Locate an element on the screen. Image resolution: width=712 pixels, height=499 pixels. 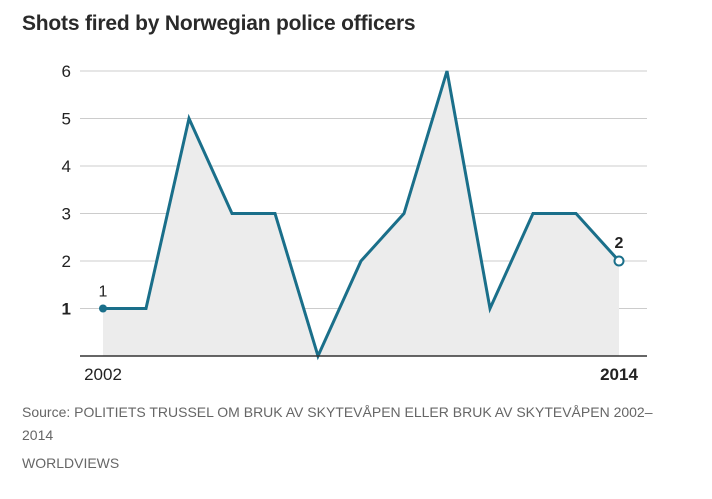
y-tick-label: 2 is located at coordinates (66, 261).